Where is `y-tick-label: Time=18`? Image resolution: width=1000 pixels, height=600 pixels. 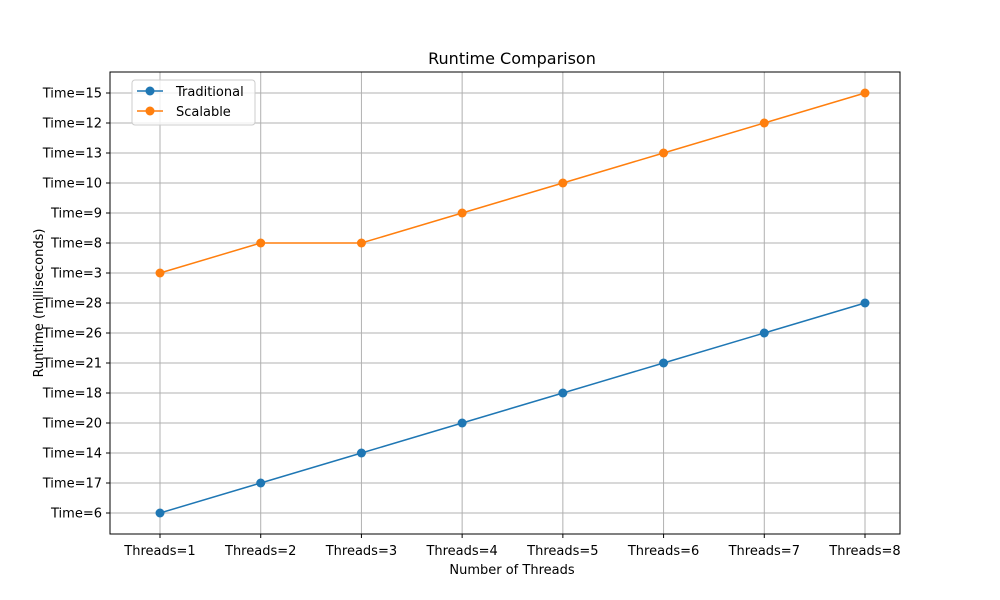 y-tick-label: Time=18 is located at coordinates (72, 394).